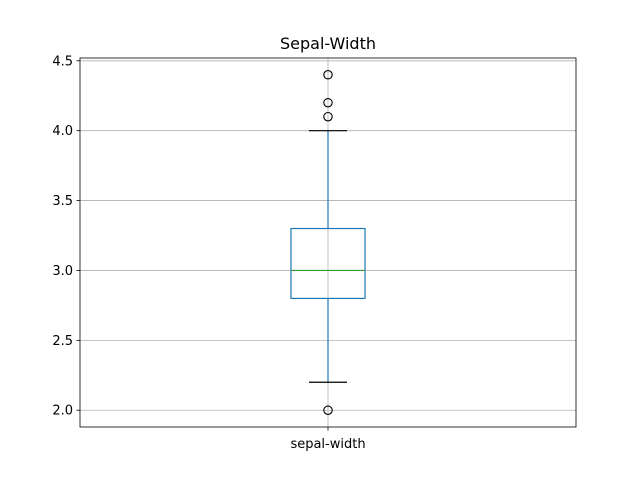  Describe the element at coordinates (62, 131) in the screenshot. I see `y-tick-label: 4.0` at that location.